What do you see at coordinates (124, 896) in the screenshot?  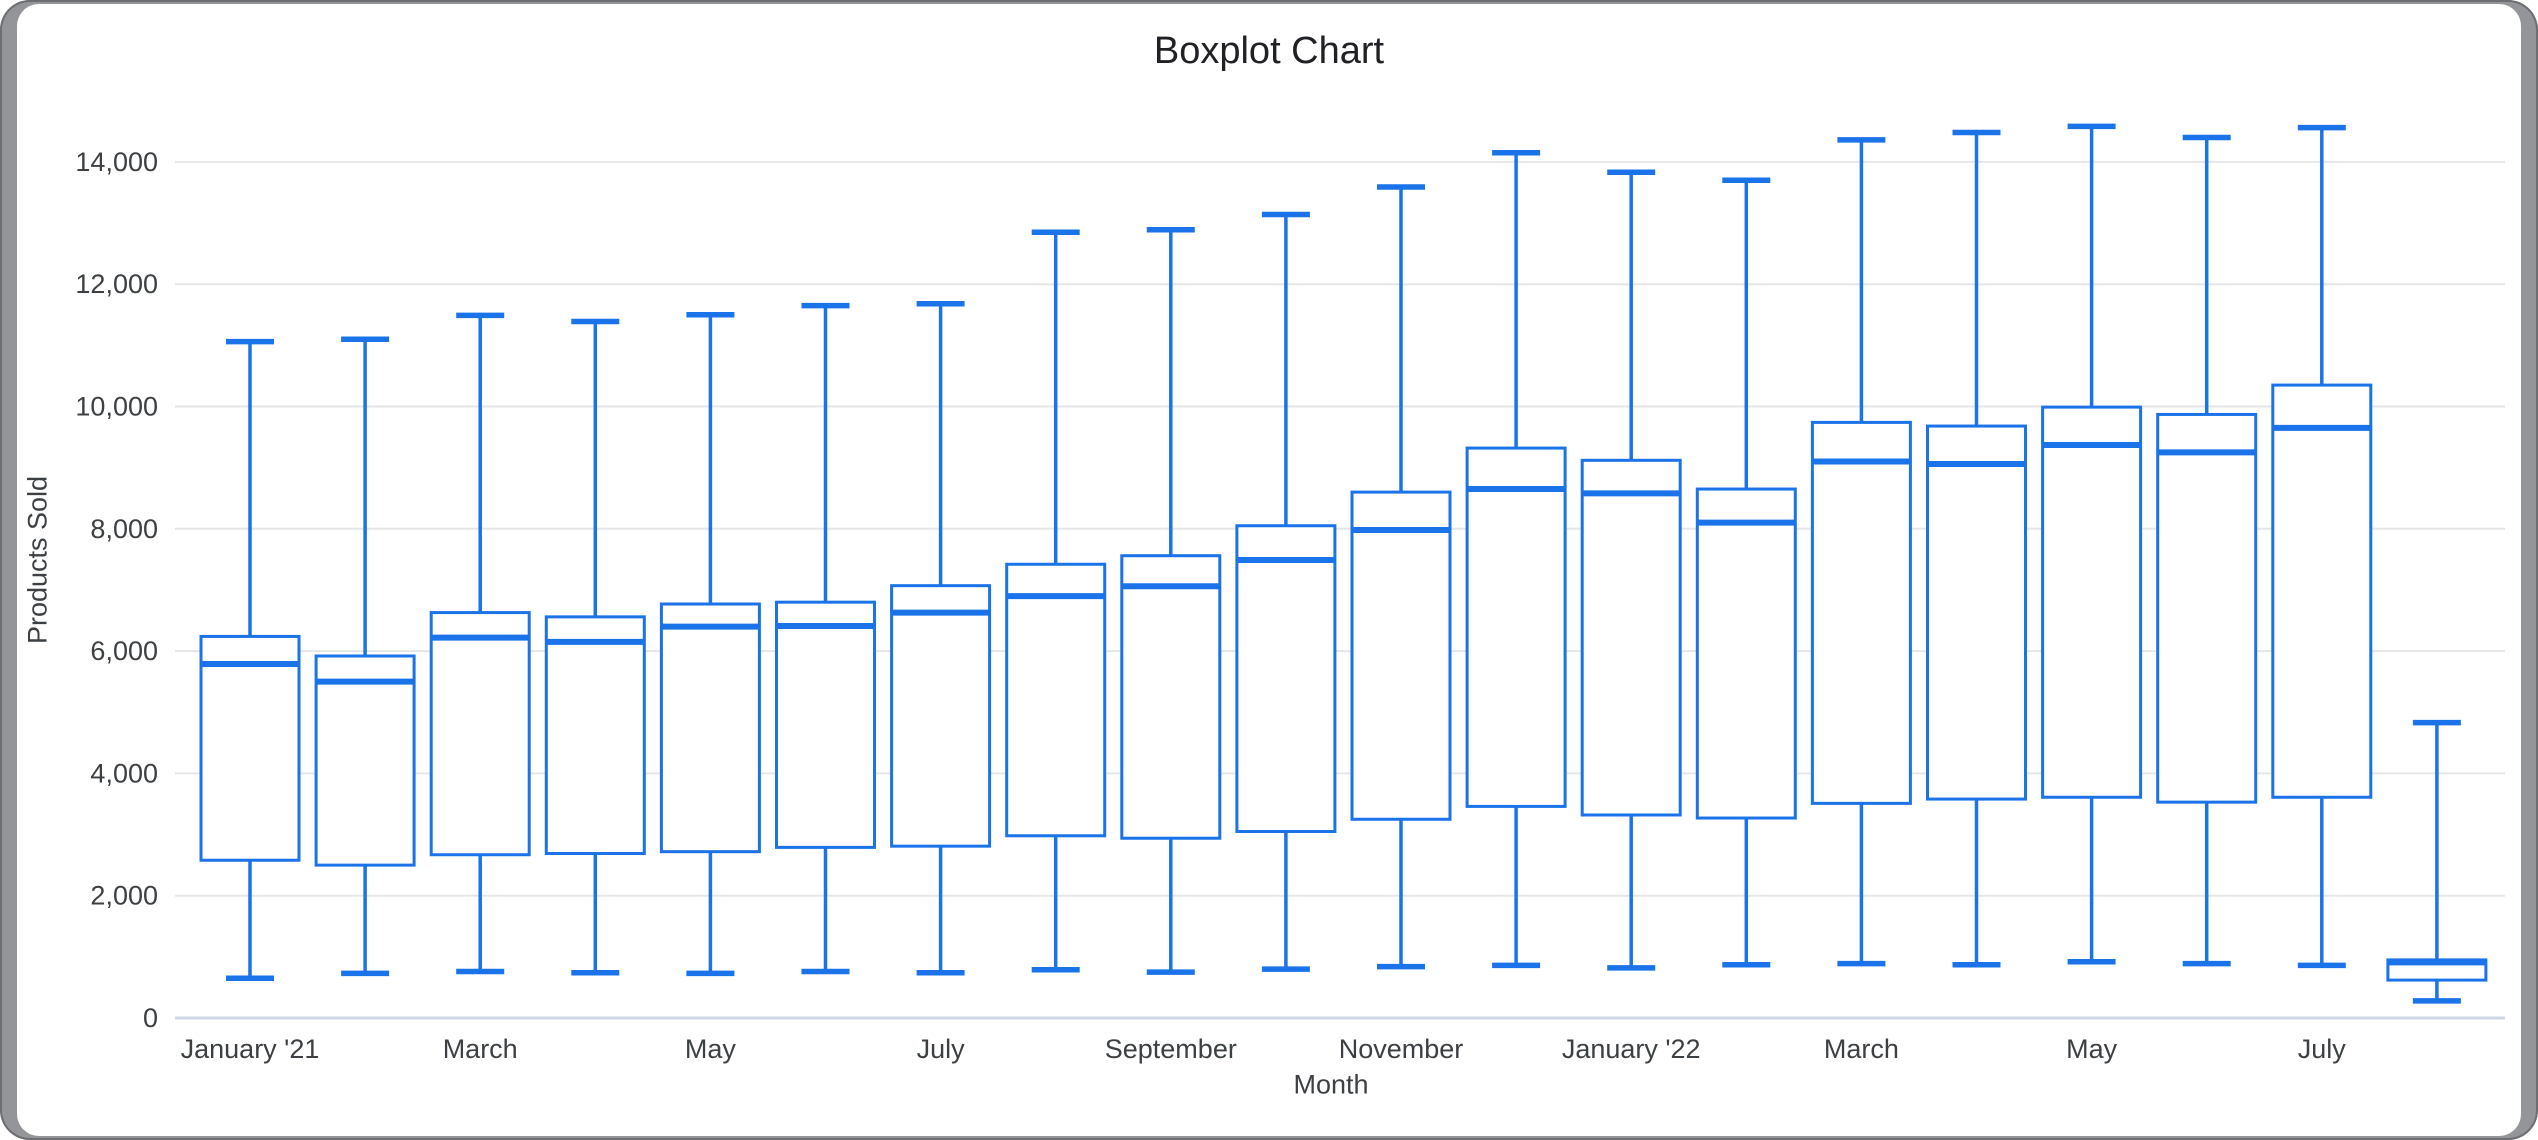 I see `y-tick-label: 2,000` at bounding box center [124, 896].